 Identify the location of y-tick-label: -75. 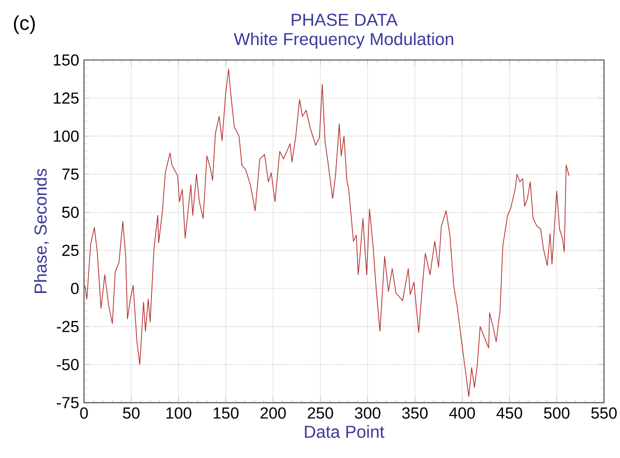
(67, 402).